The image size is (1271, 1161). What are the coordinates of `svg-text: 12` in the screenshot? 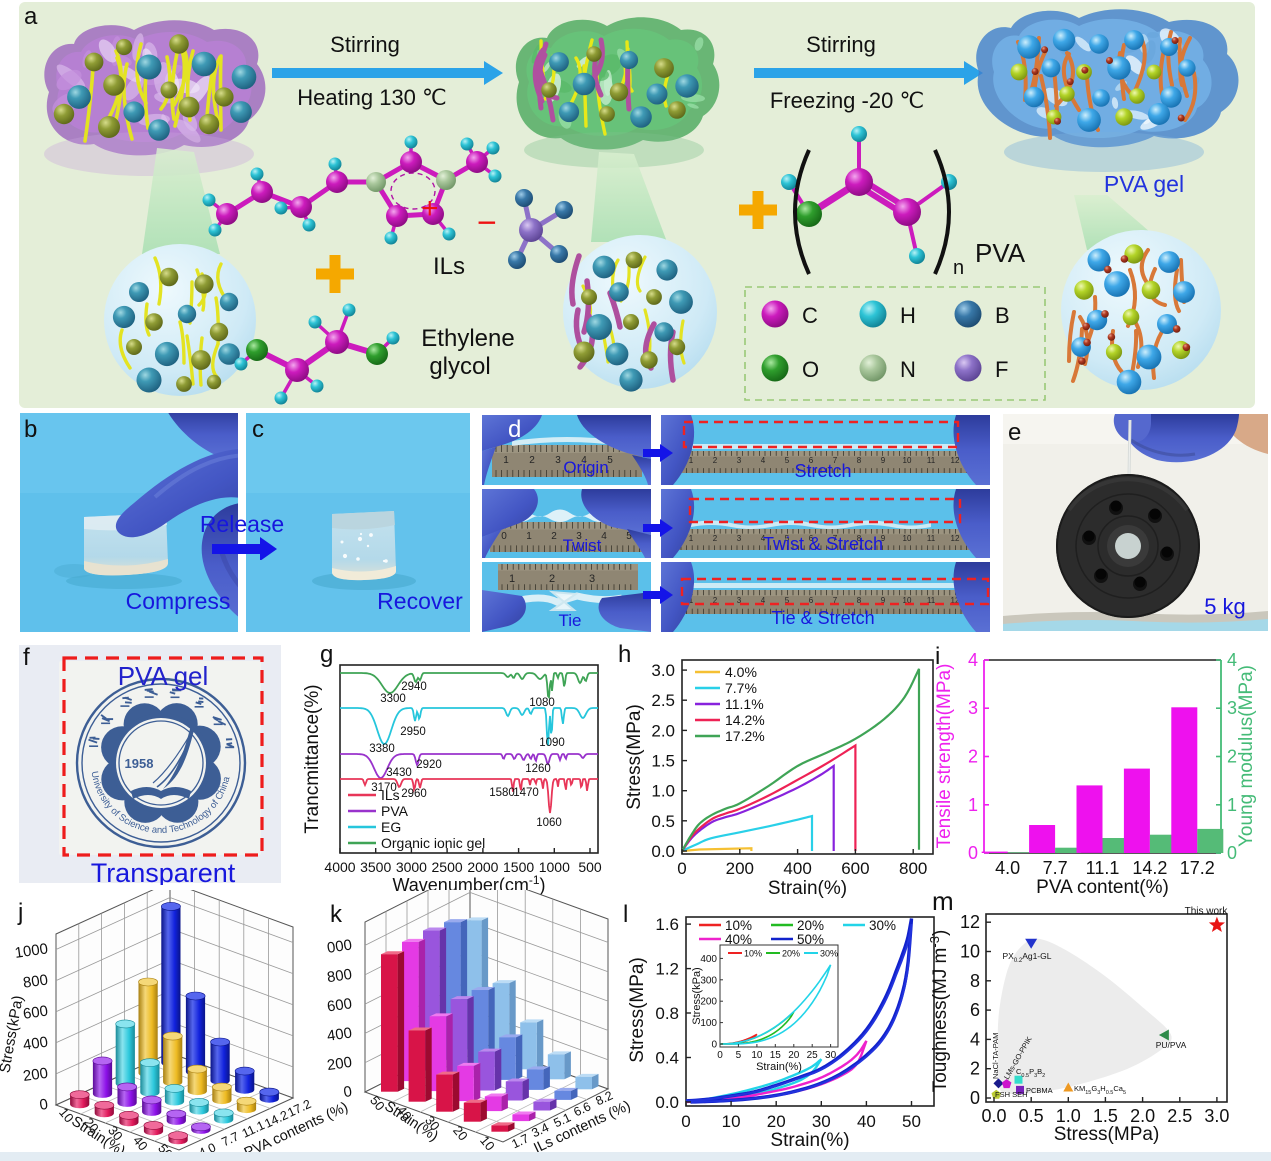 It's located at (955, 460).